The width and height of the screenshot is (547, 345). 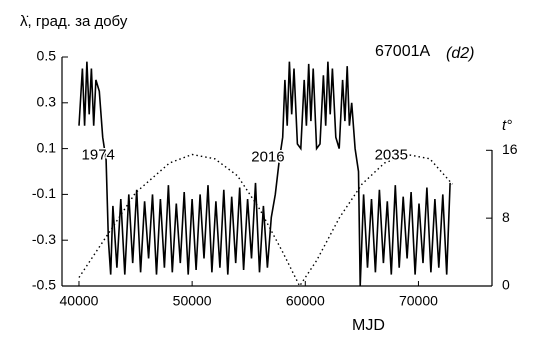 I want to click on chart-subtitle: (d2), so click(x=460, y=53).